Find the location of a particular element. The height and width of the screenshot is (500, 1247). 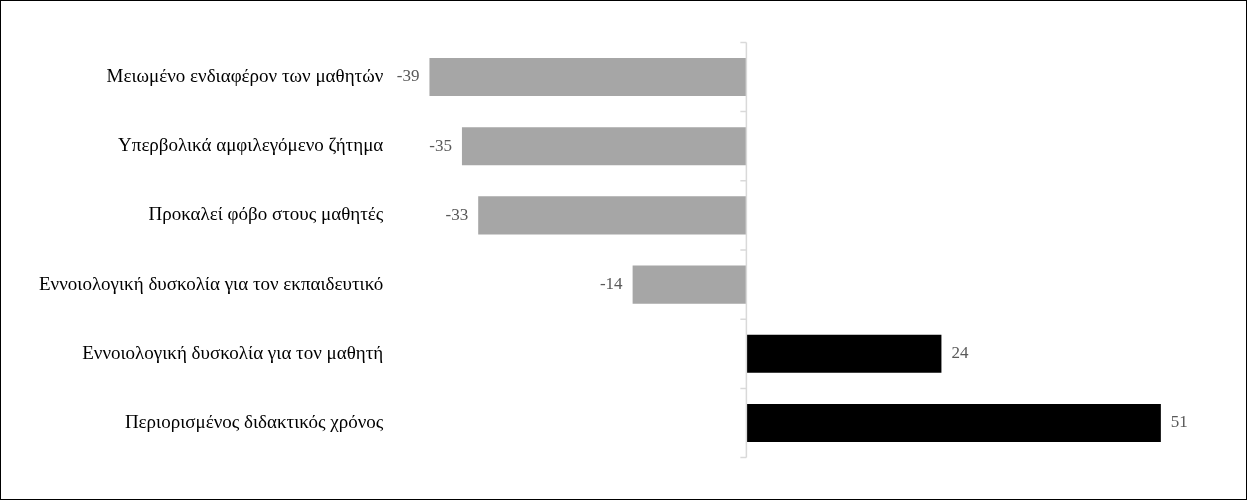

data-label: 51 is located at coordinates (1179, 422).